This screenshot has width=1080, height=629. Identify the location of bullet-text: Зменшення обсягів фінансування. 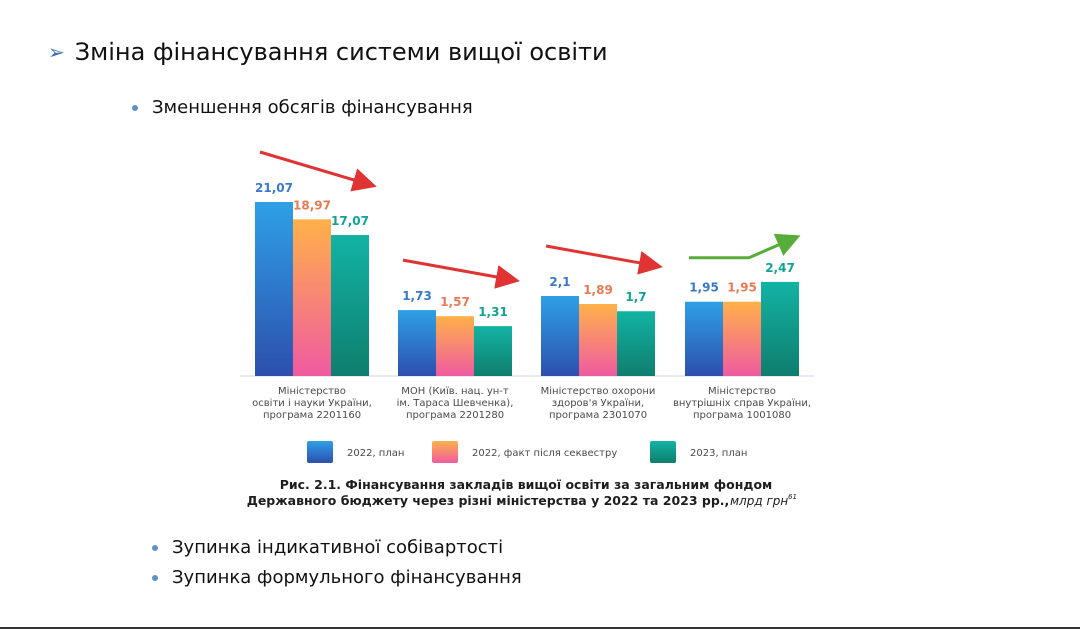
(312, 107).